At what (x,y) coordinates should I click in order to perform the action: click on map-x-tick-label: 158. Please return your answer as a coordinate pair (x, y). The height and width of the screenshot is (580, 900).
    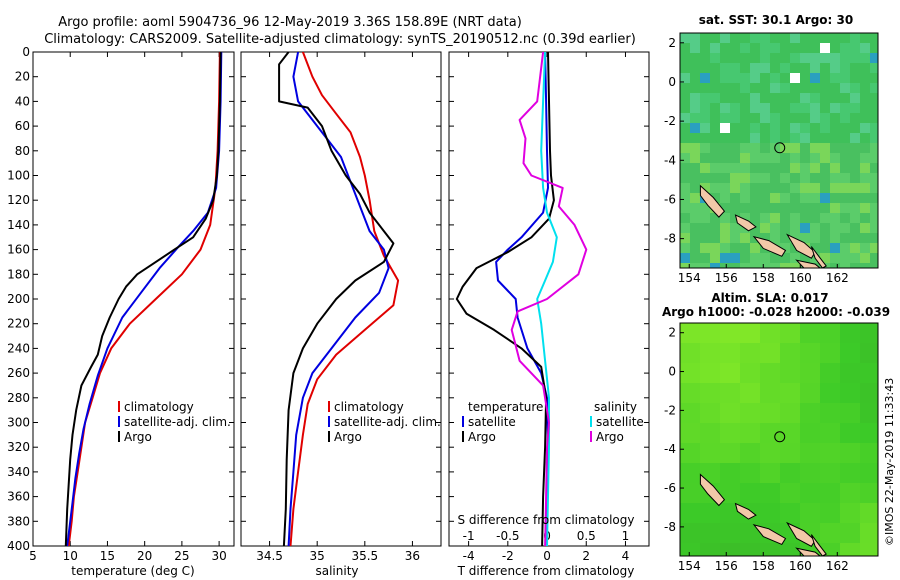
    Looking at the image, I should click on (763, 566).